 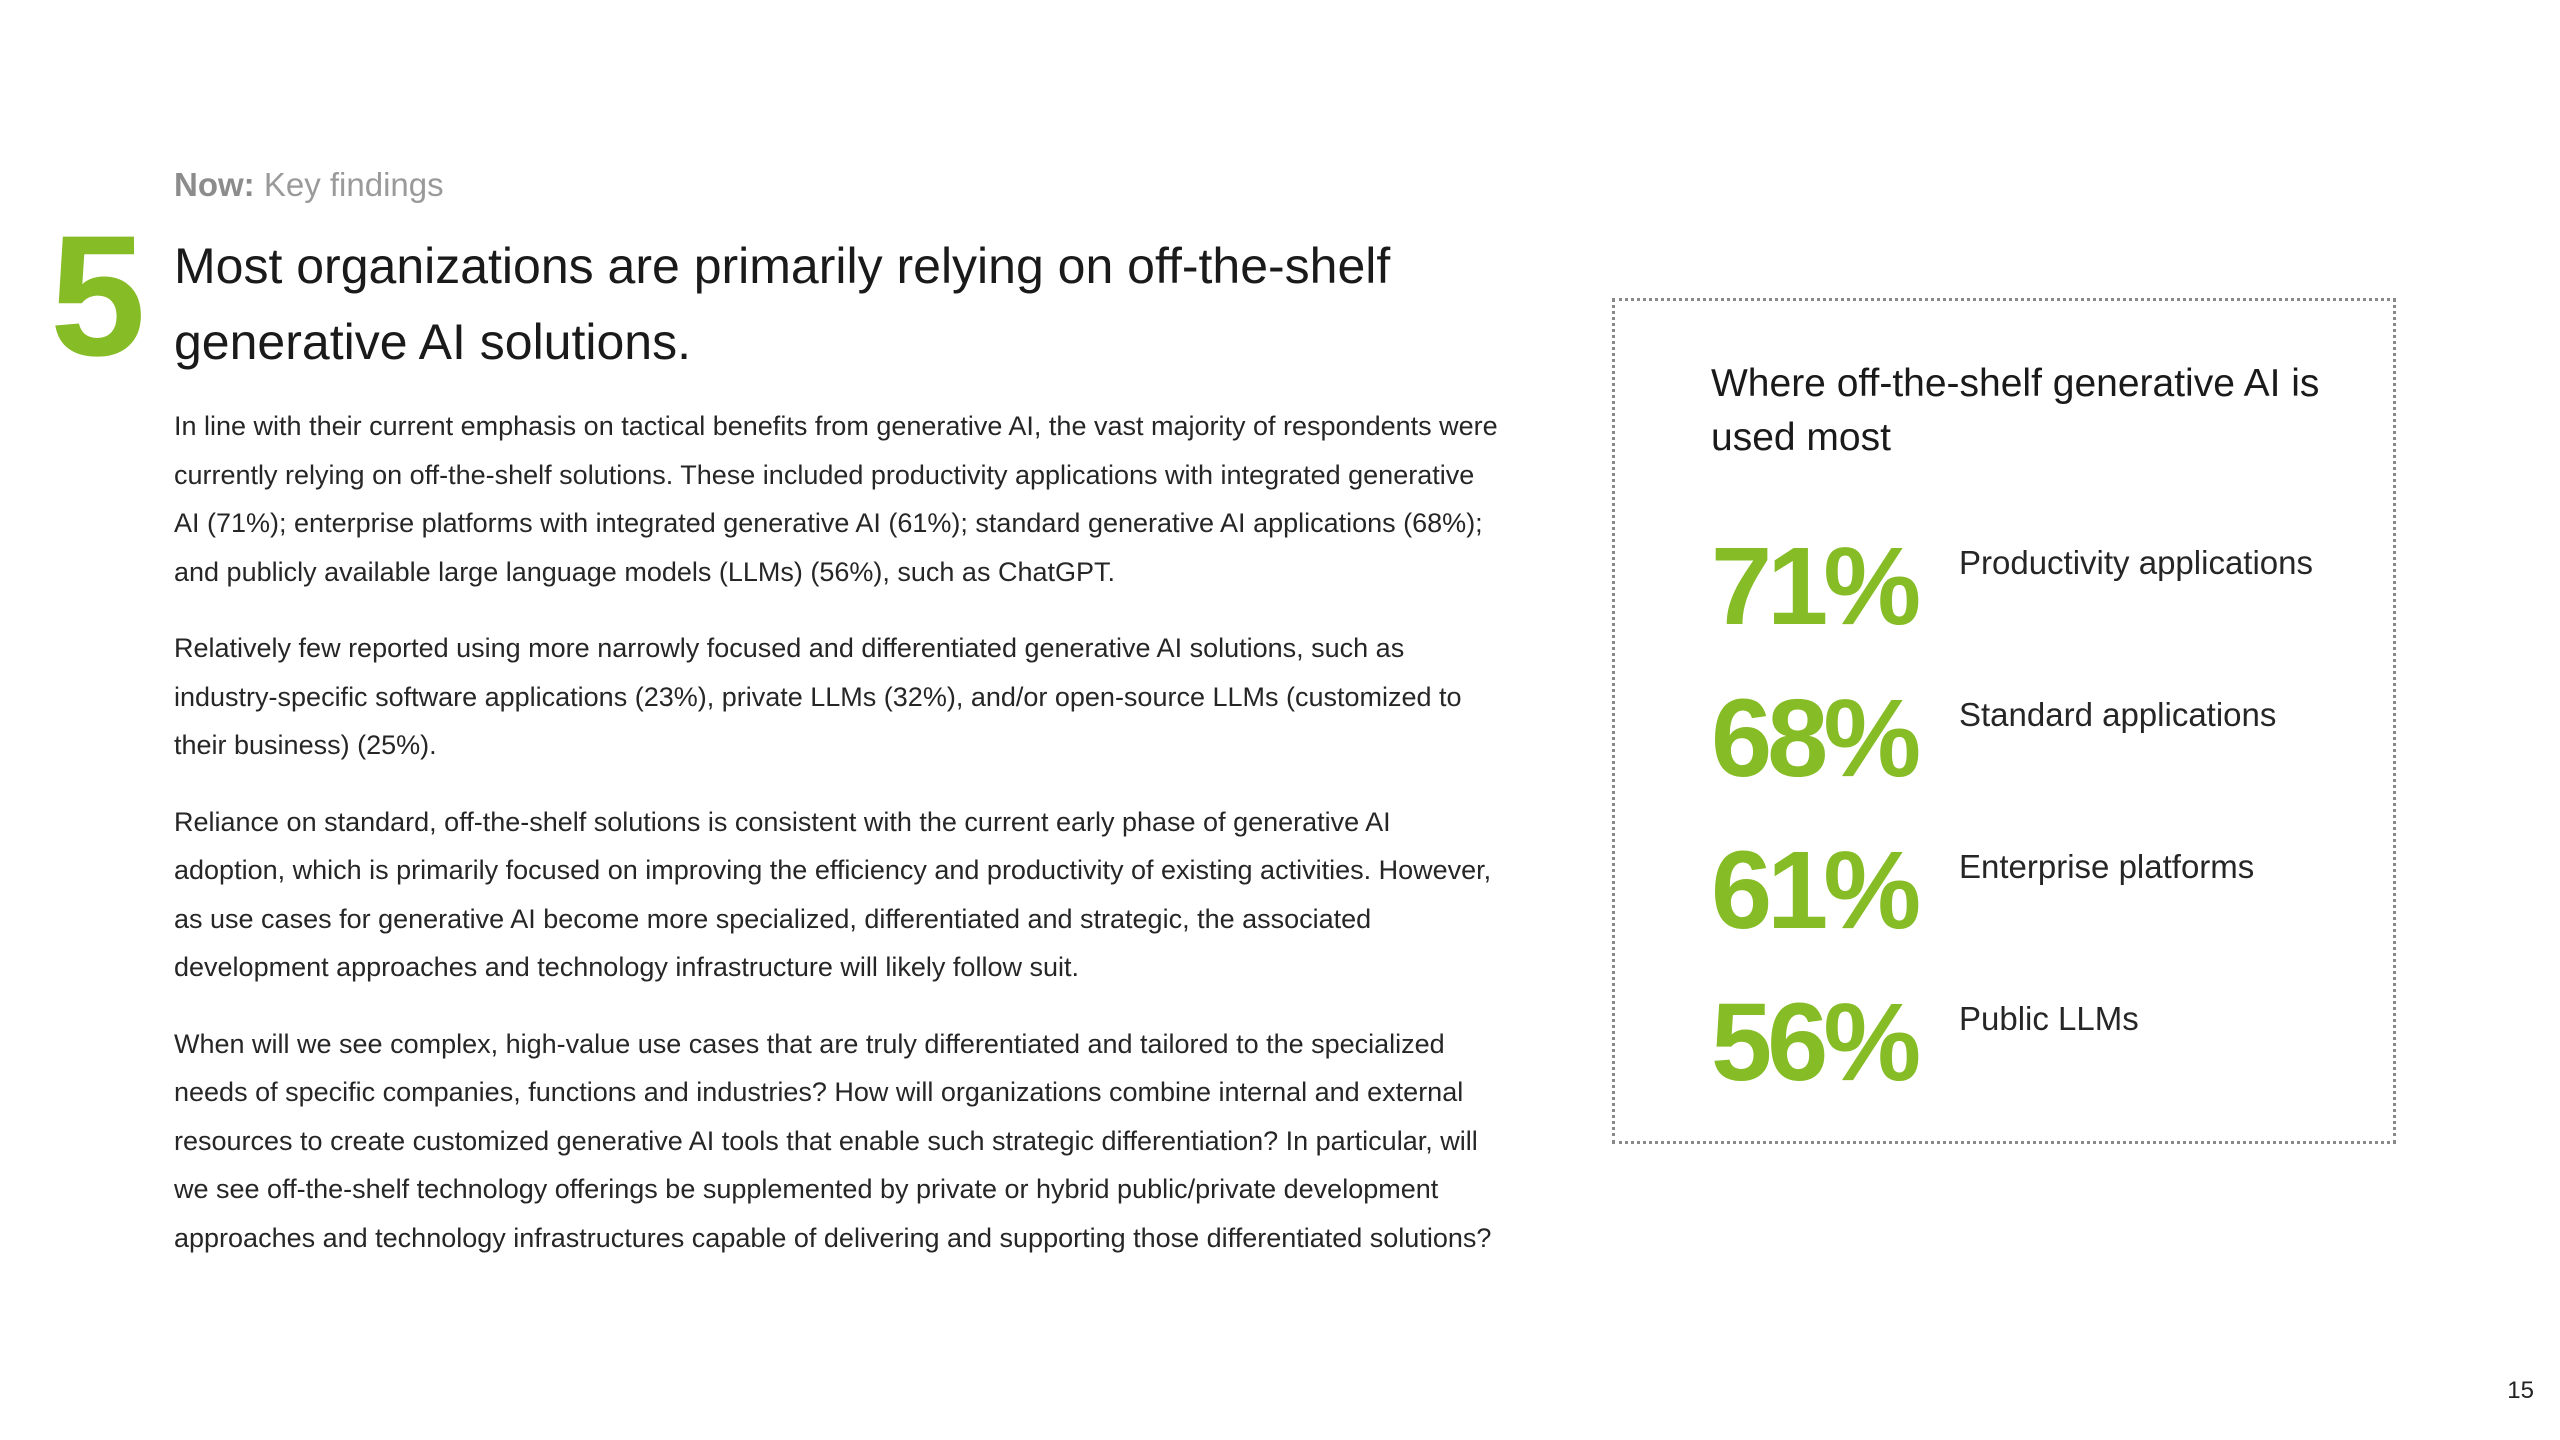 I want to click on stat-value: 56%, so click(x=1816, y=1042).